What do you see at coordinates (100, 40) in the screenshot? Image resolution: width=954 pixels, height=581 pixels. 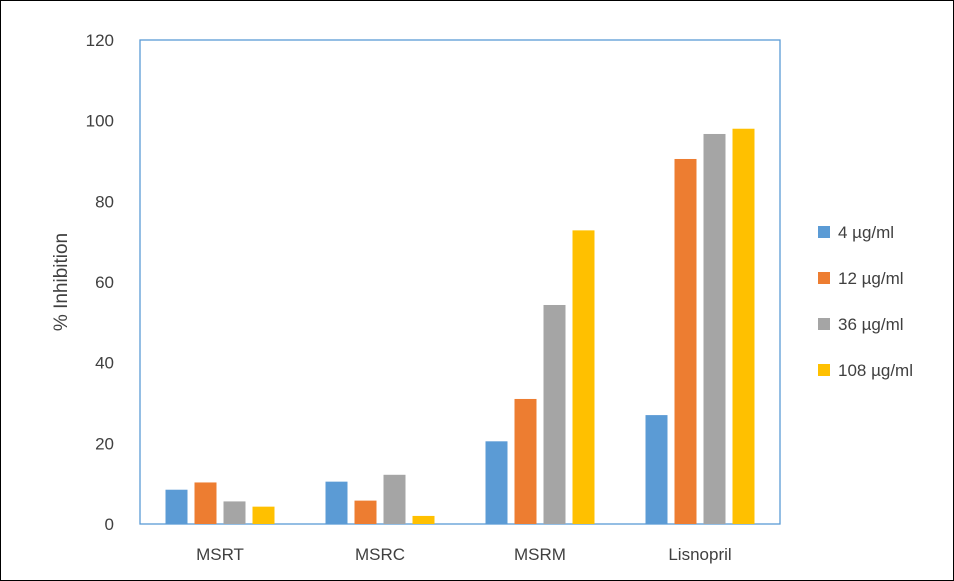 I see `y-tick-label: 120` at bounding box center [100, 40].